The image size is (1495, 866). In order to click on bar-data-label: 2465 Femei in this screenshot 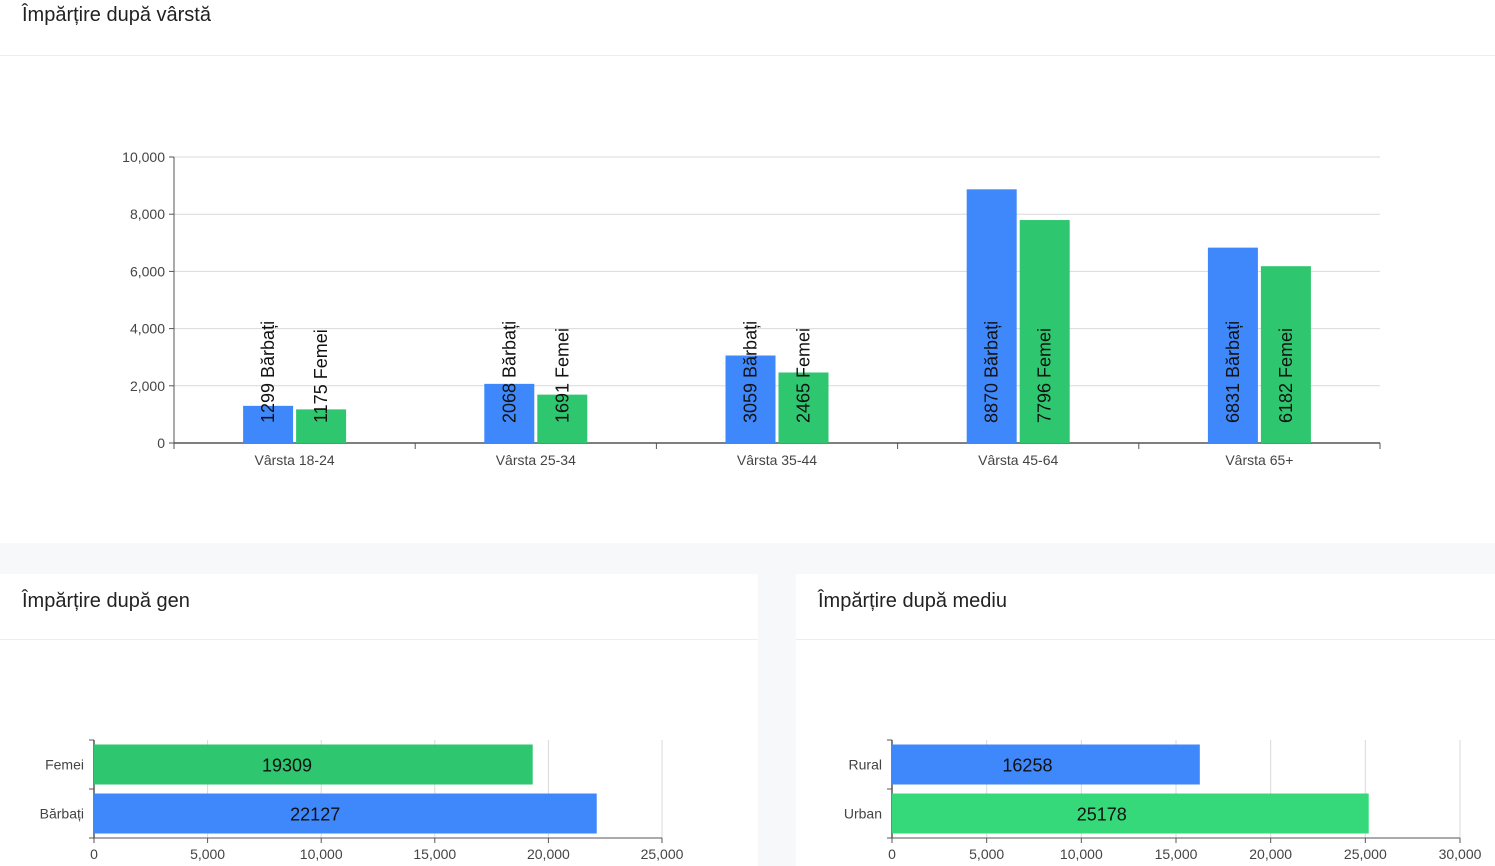, I will do `click(804, 375)`.